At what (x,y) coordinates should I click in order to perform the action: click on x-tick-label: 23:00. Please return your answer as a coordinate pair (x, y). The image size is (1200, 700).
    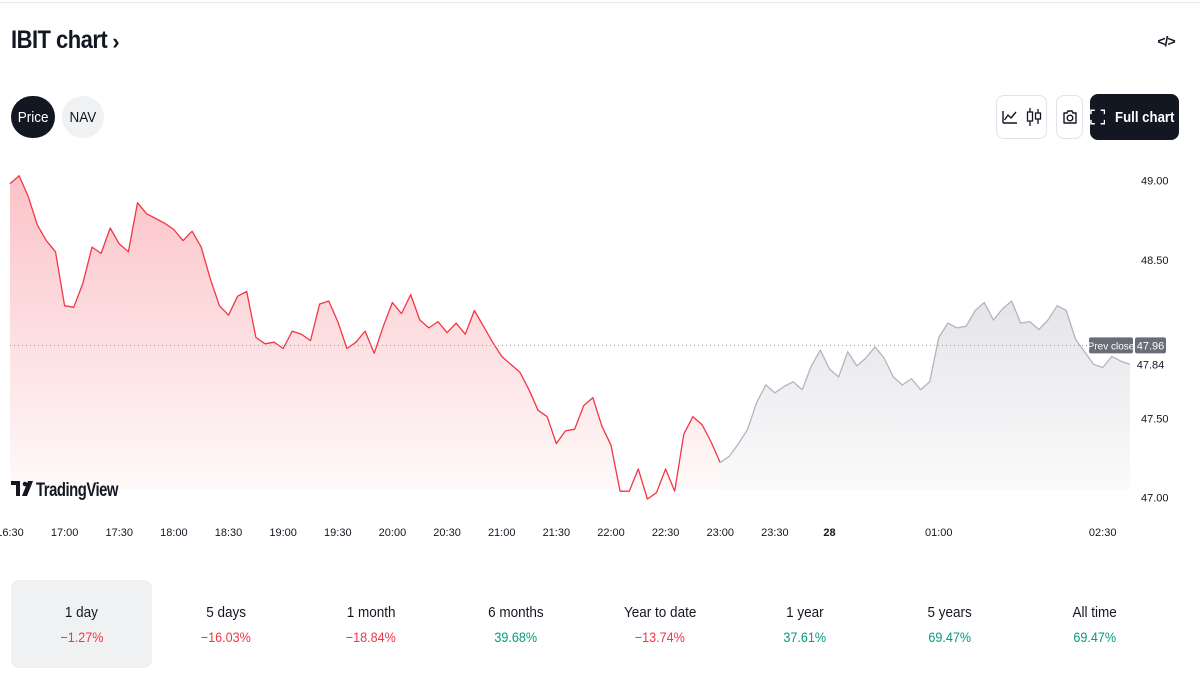
    Looking at the image, I should click on (720, 533).